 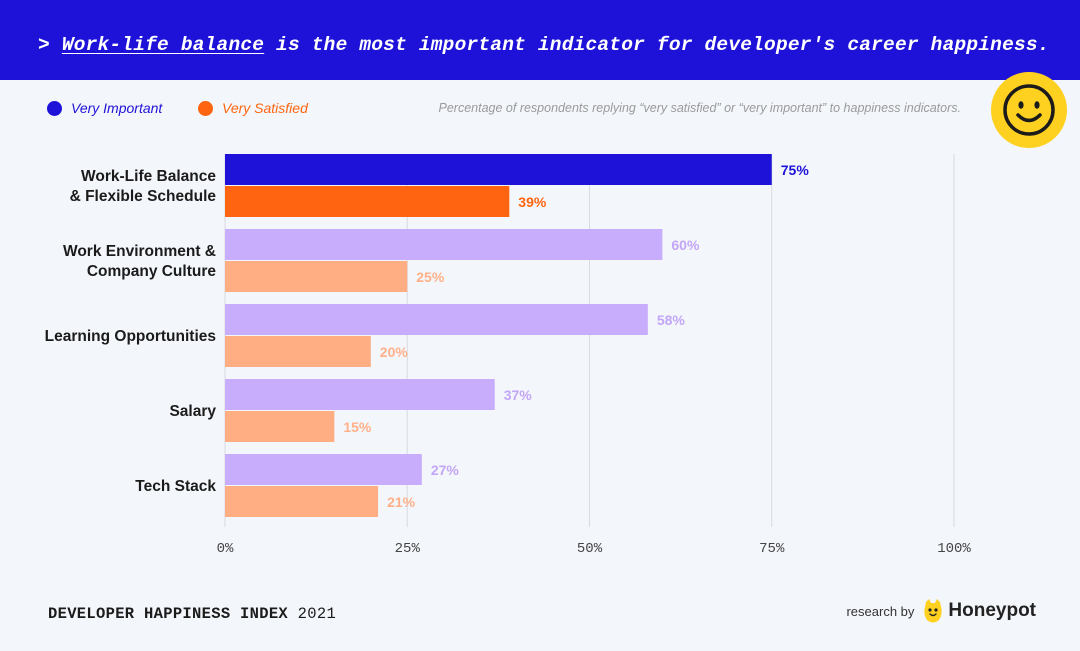 What do you see at coordinates (192, 411) in the screenshot?
I see `category-label: Salary` at bounding box center [192, 411].